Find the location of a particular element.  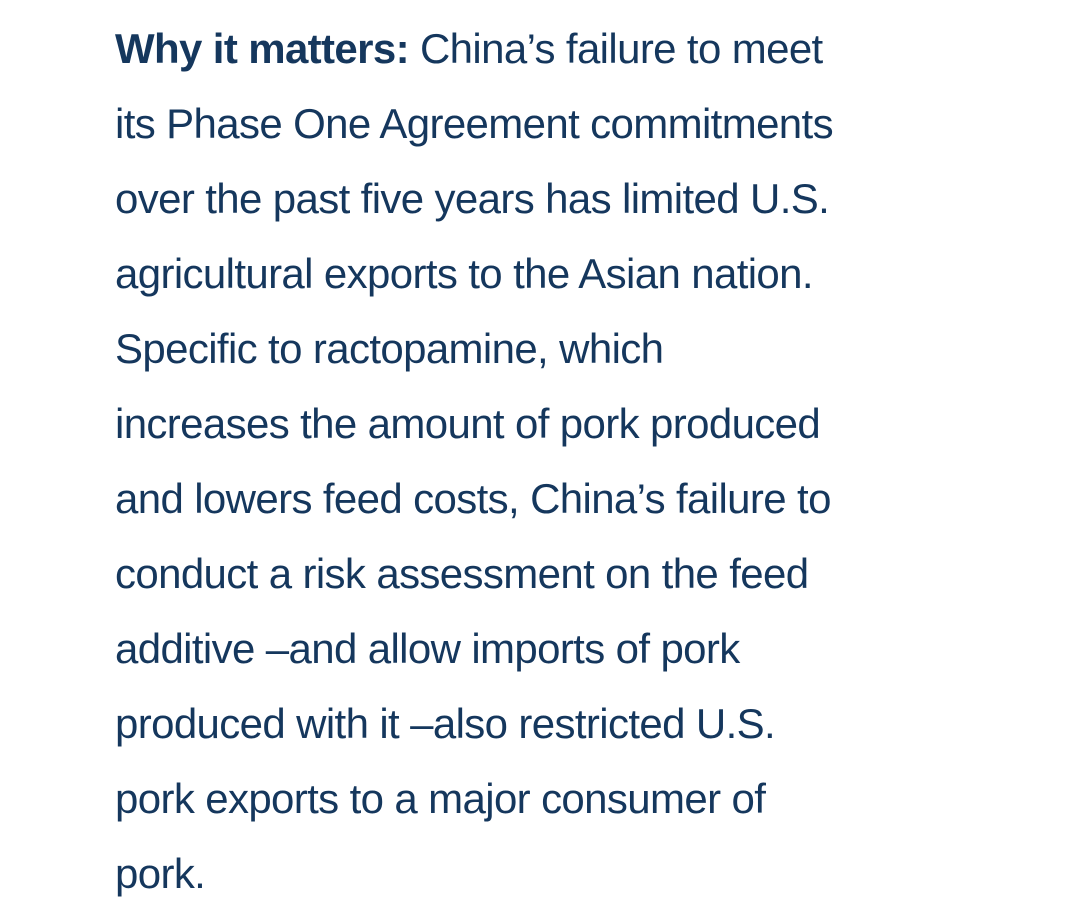

paragraph-line-text: China’s failure to meet is located at coordinates (615, 48).